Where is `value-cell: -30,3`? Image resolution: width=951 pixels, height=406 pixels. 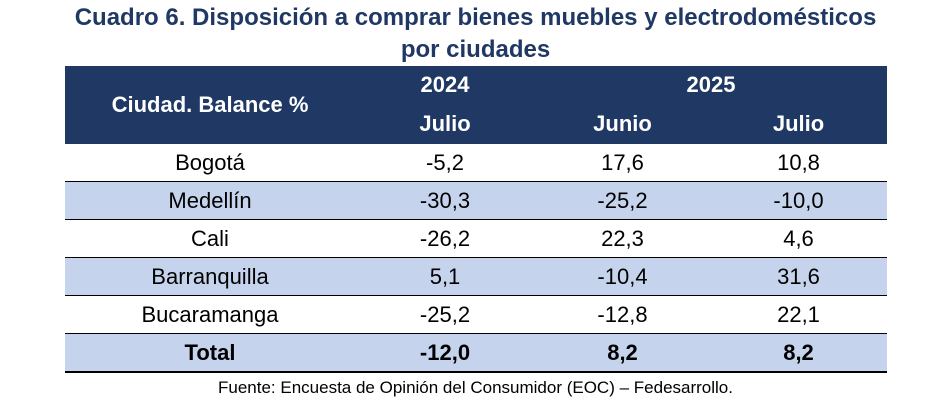 value-cell: -30,3 is located at coordinates (445, 200).